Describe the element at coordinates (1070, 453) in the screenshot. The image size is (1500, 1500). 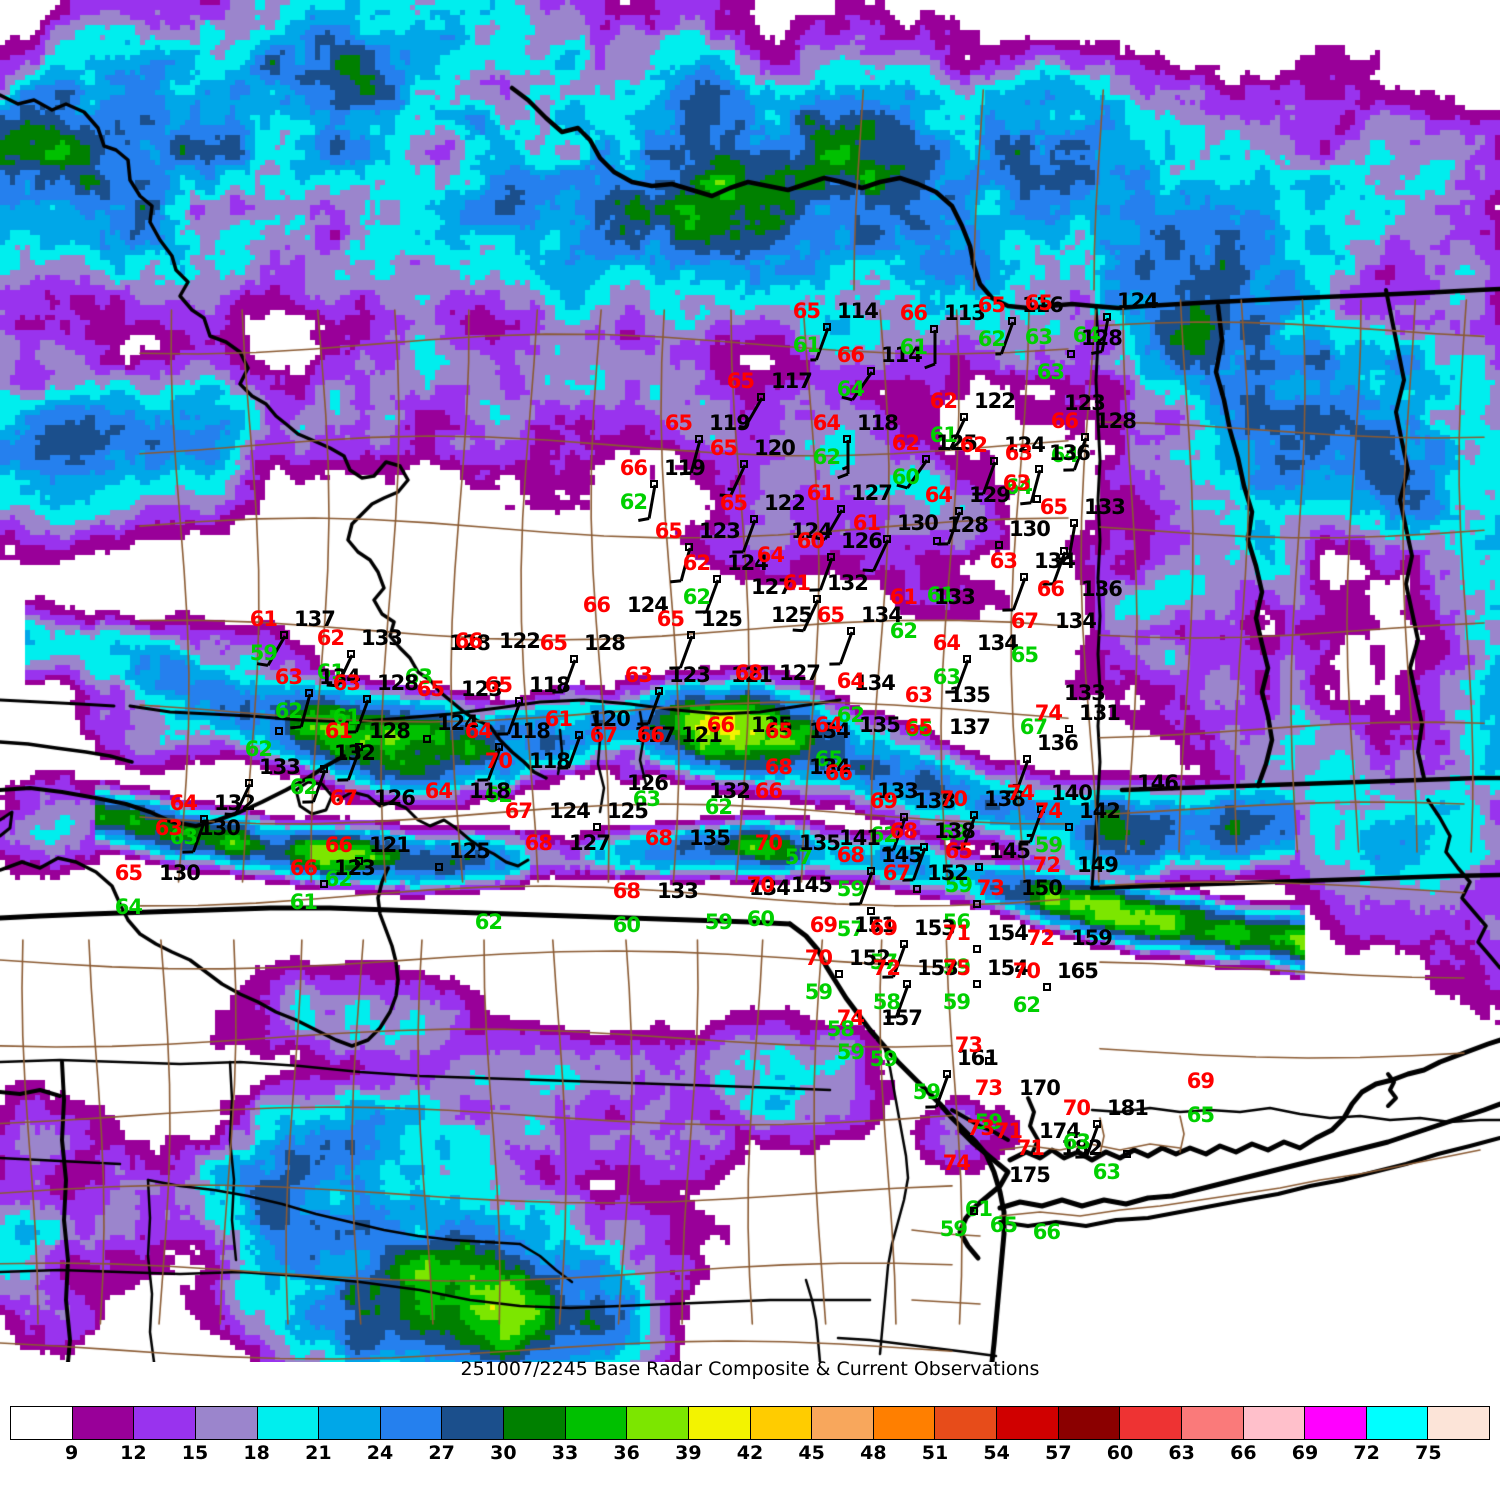
I see `station-pressure: 136` at that location.